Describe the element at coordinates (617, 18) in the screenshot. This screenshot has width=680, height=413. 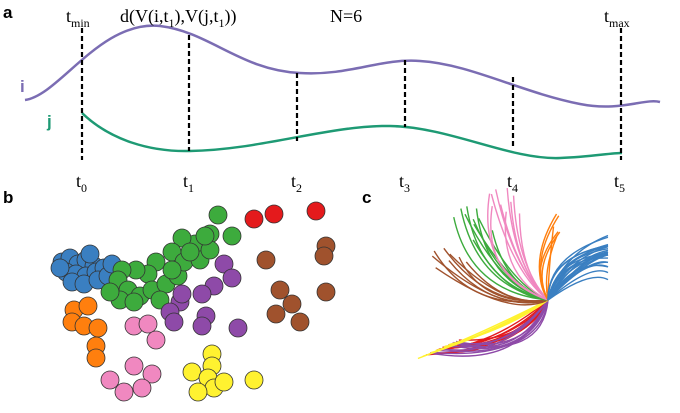
I see `t-max-label: tmax` at that location.